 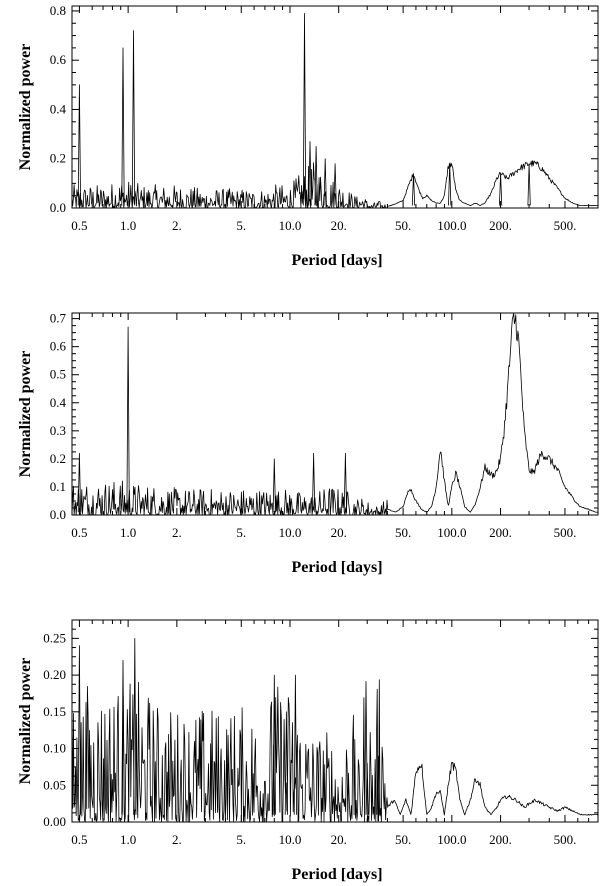 I want to click on y-tick-label: 0.05, so click(x=54, y=784).